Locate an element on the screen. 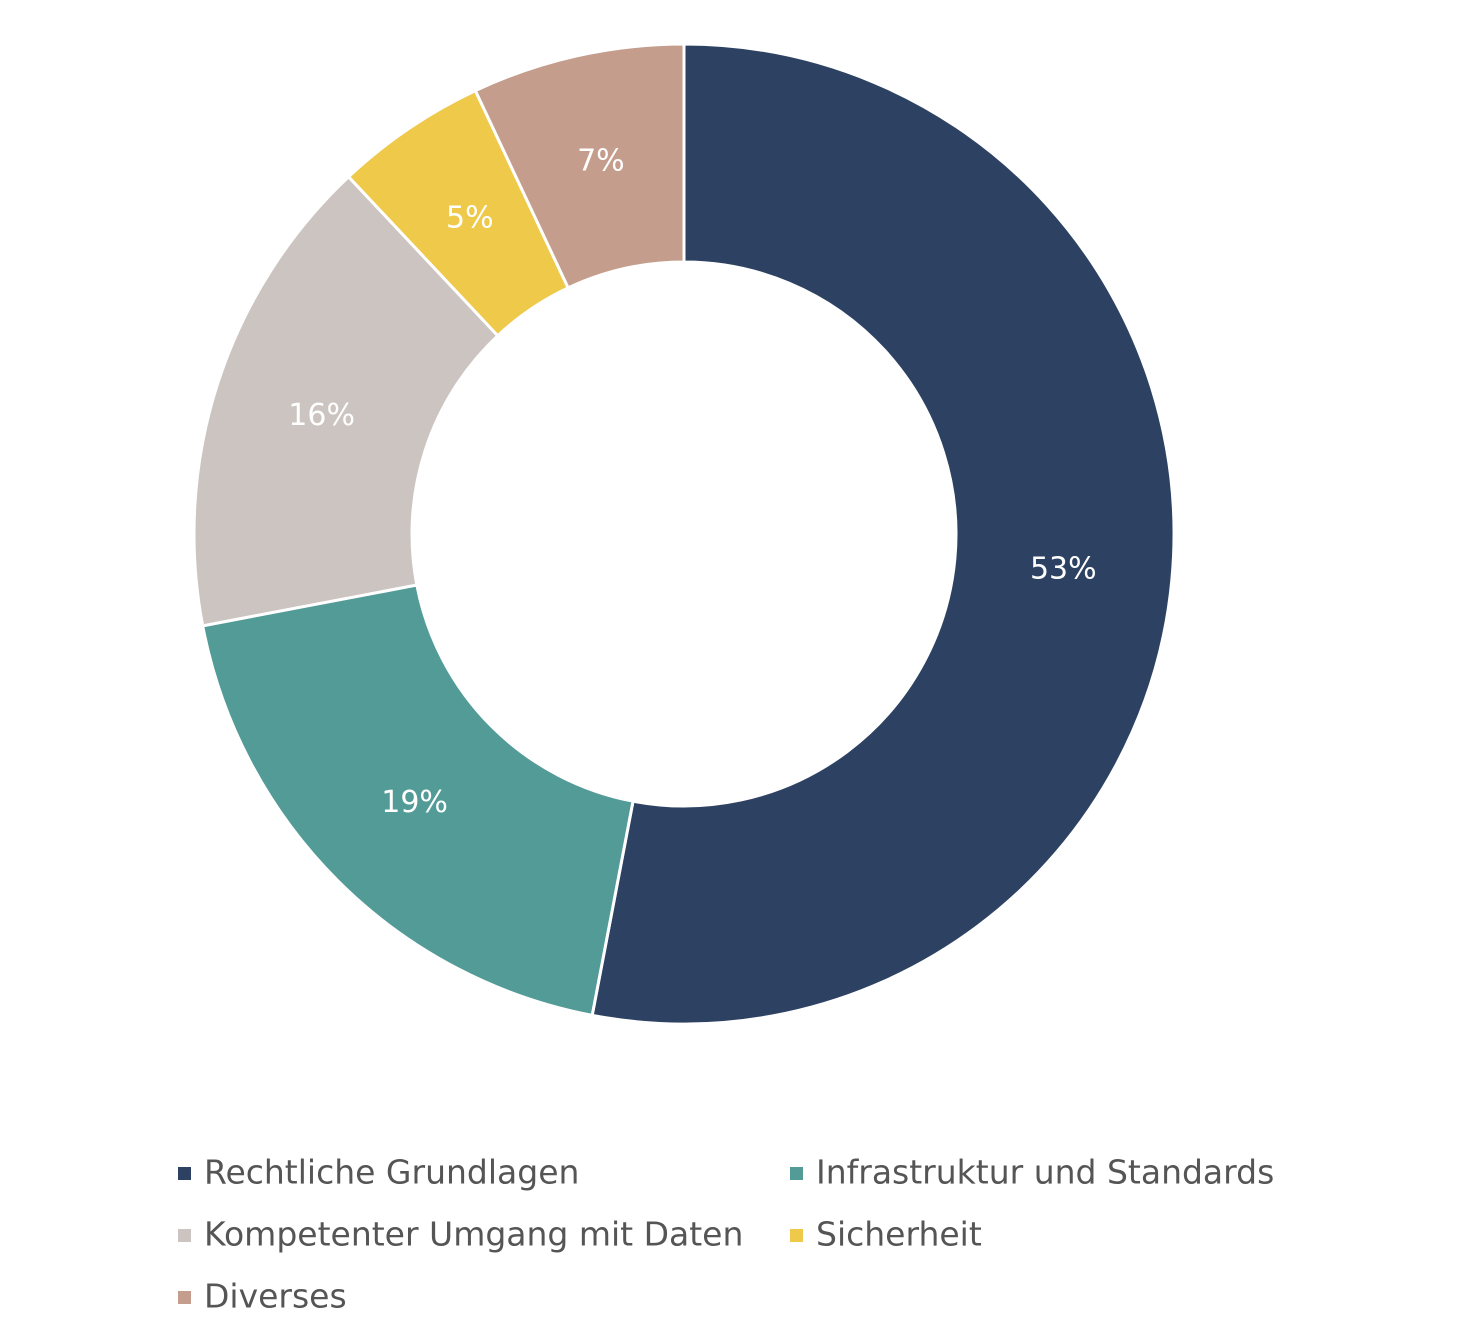 This screenshot has height=1322, width=1478. legend-label: Kompetenter Umgang mit Daten is located at coordinates (473, 1234).